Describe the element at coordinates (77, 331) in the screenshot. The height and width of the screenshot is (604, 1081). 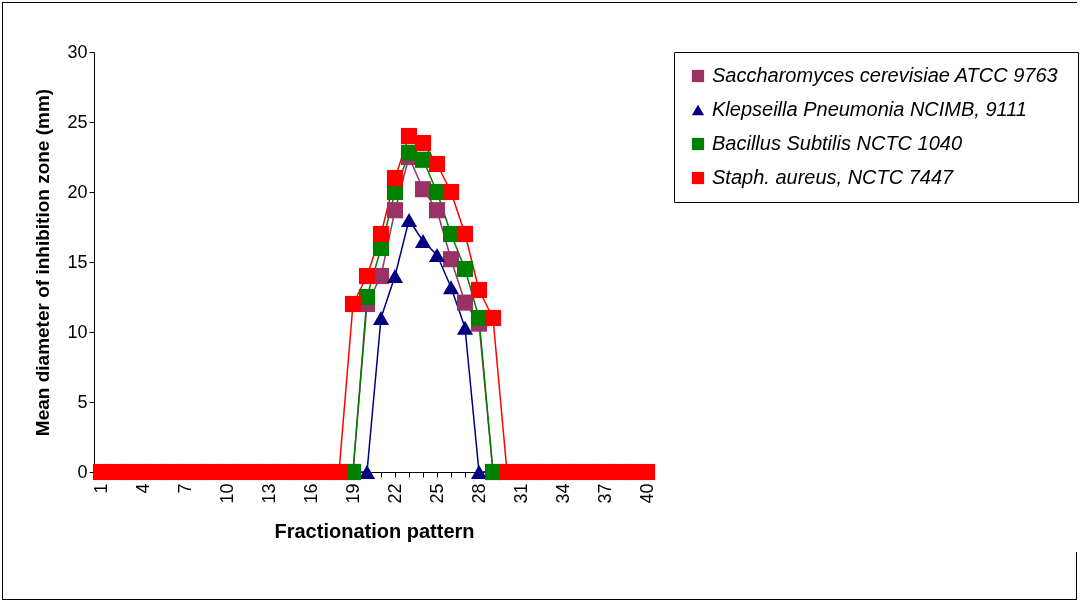
I see `y-tick-label: 10` at that location.